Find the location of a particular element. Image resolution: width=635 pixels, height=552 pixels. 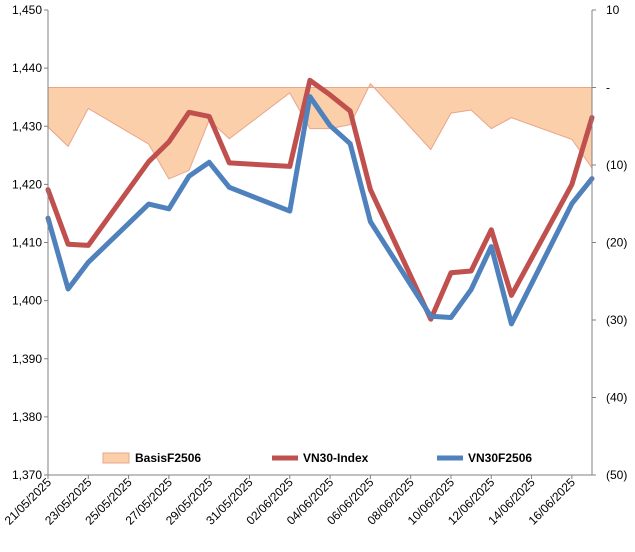

left-tick-label: 1,450 is located at coordinates (27, 10).